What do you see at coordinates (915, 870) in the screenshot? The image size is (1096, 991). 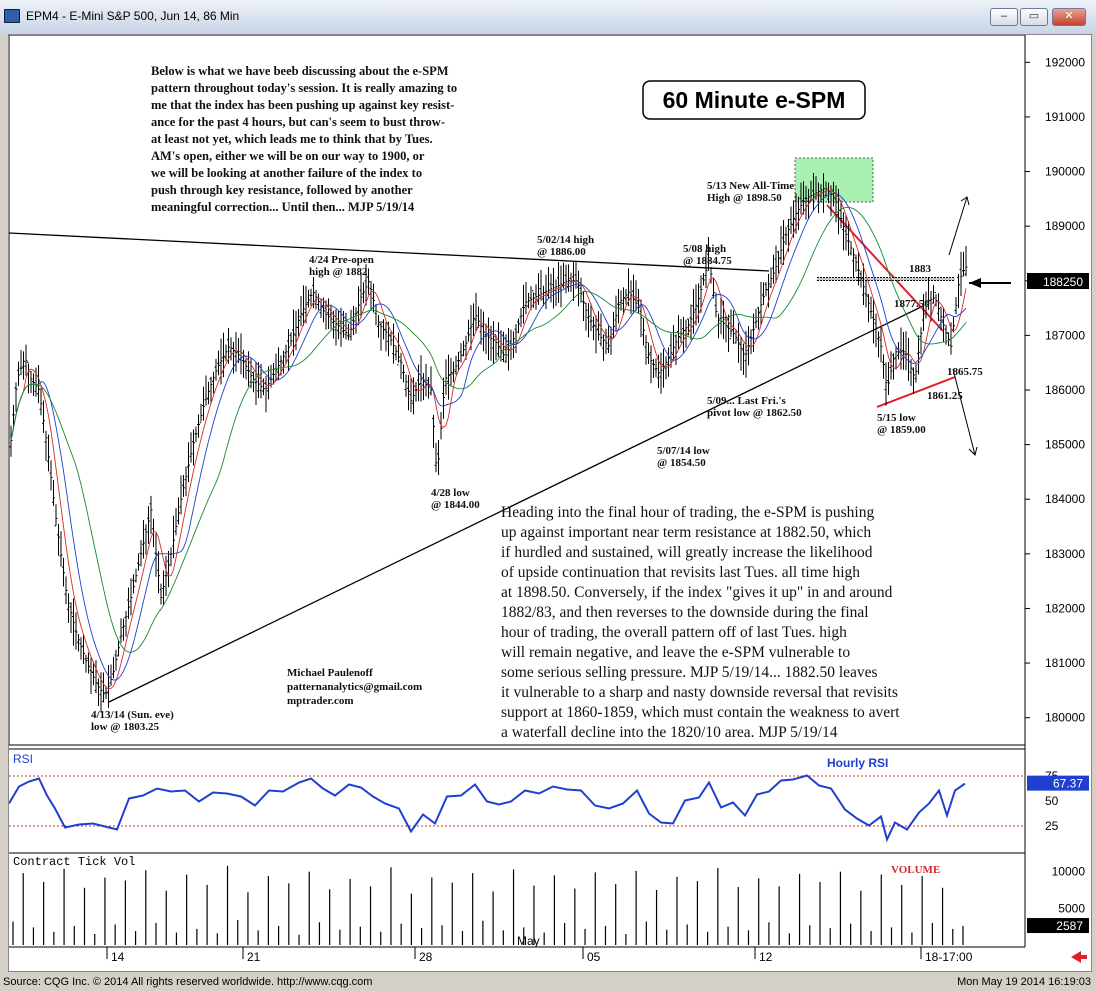 I see `volume-series-label: VOLUME` at bounding box center [915, 870].